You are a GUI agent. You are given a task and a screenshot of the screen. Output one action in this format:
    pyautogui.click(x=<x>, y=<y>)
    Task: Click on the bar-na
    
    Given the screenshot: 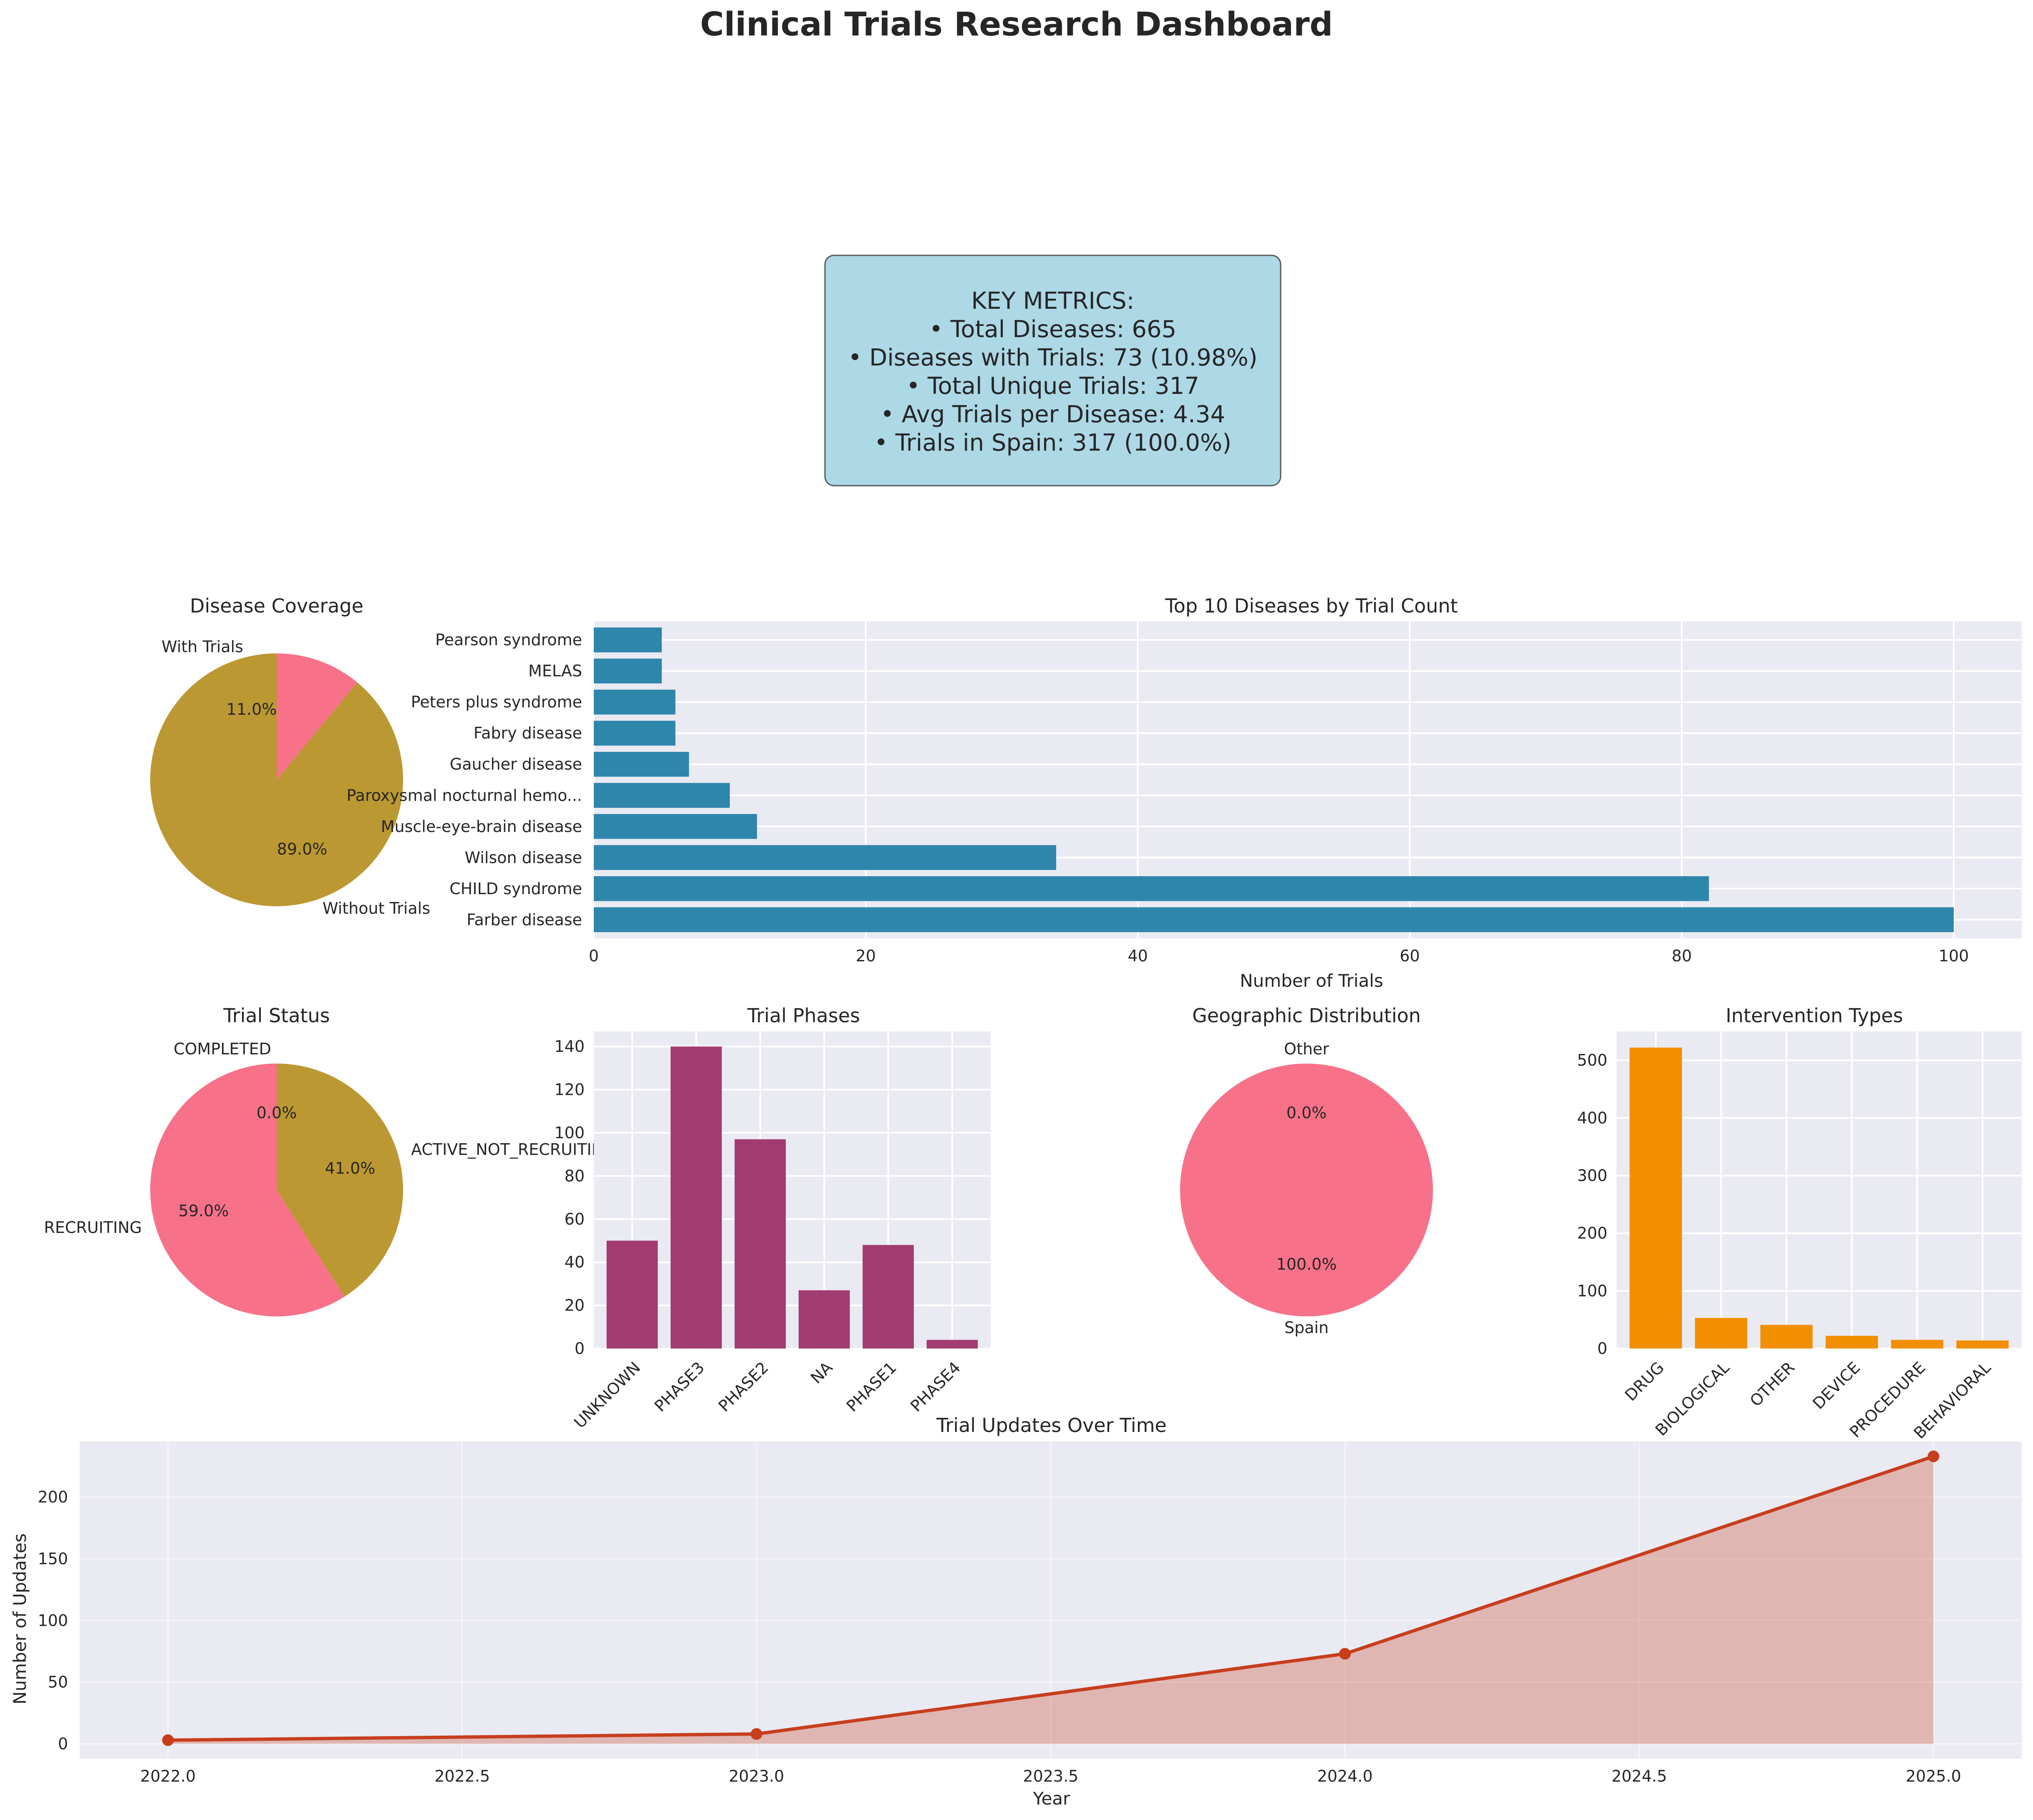 What is the action you would take?
    pyautogui.click(x=824, y=1319)
    